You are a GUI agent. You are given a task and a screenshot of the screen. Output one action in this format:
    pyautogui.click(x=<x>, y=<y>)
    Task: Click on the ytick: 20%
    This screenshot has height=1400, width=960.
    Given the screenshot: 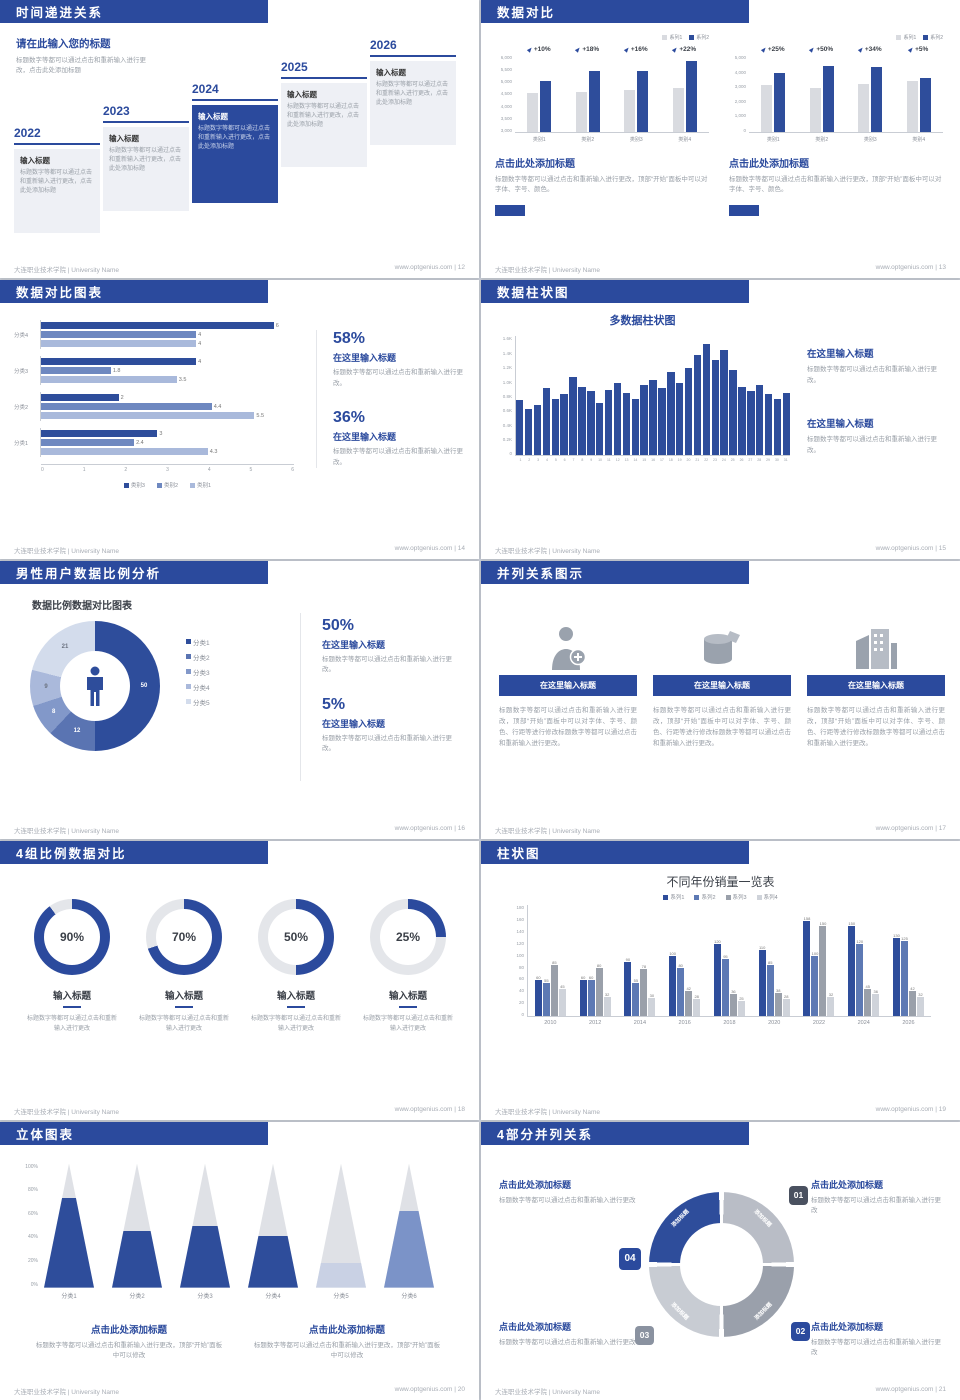 What is the action you would take?
    pyautogui.click(x=32, y=1260)
    